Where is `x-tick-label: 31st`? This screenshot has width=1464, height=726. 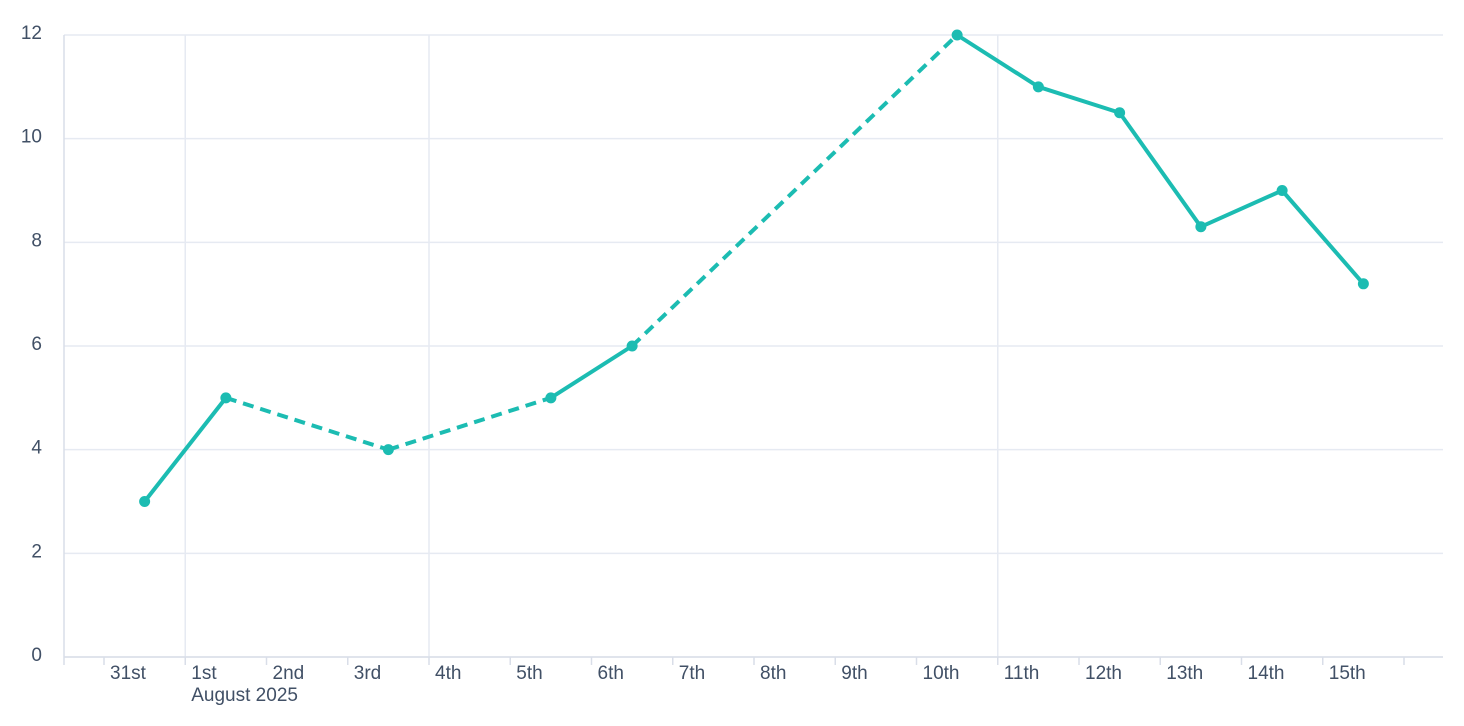
x-tick-label: 31st is located at coordinates (128, 673).